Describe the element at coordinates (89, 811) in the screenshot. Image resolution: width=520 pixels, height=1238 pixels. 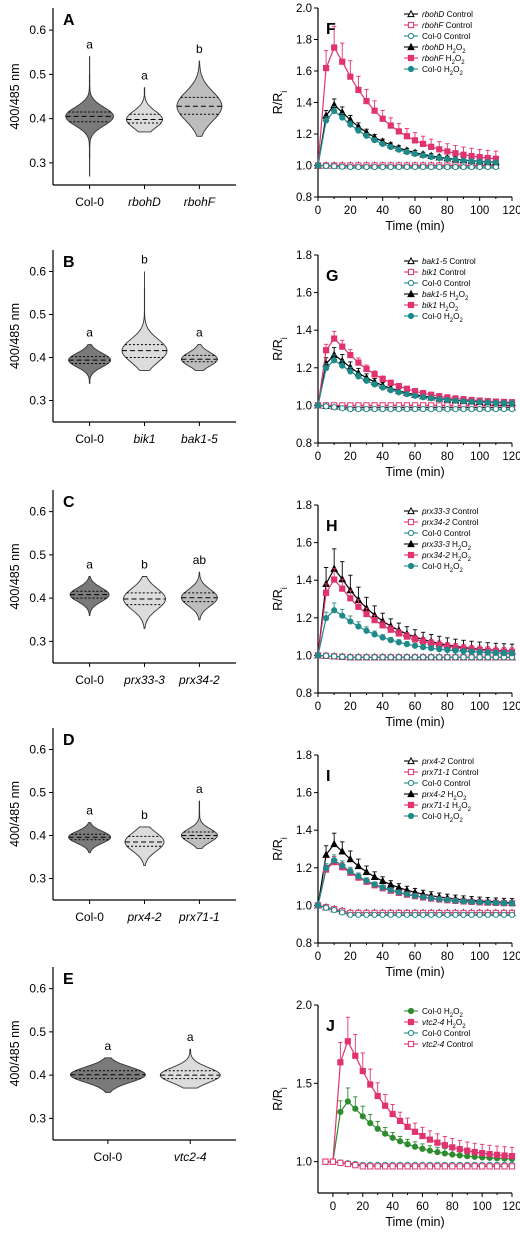
I see `significance-letter: a` at that location.